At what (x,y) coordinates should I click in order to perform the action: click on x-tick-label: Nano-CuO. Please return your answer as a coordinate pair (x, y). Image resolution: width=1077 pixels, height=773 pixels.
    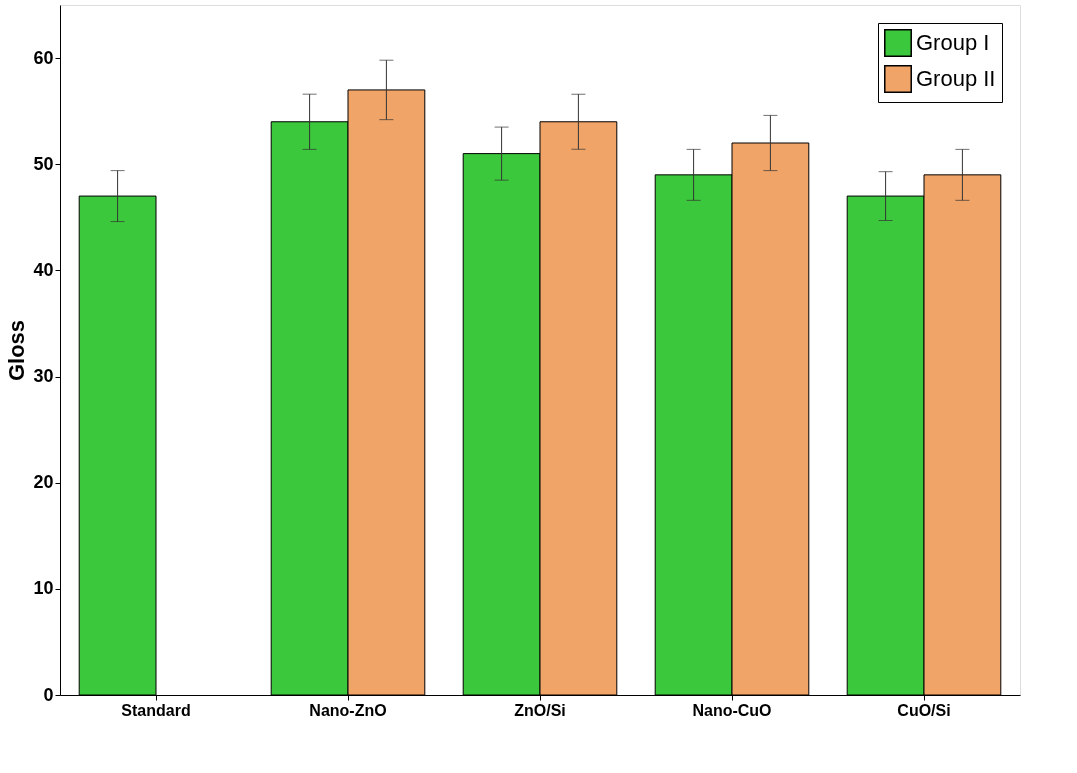
    Looking at the image, I should click on (732, 710).